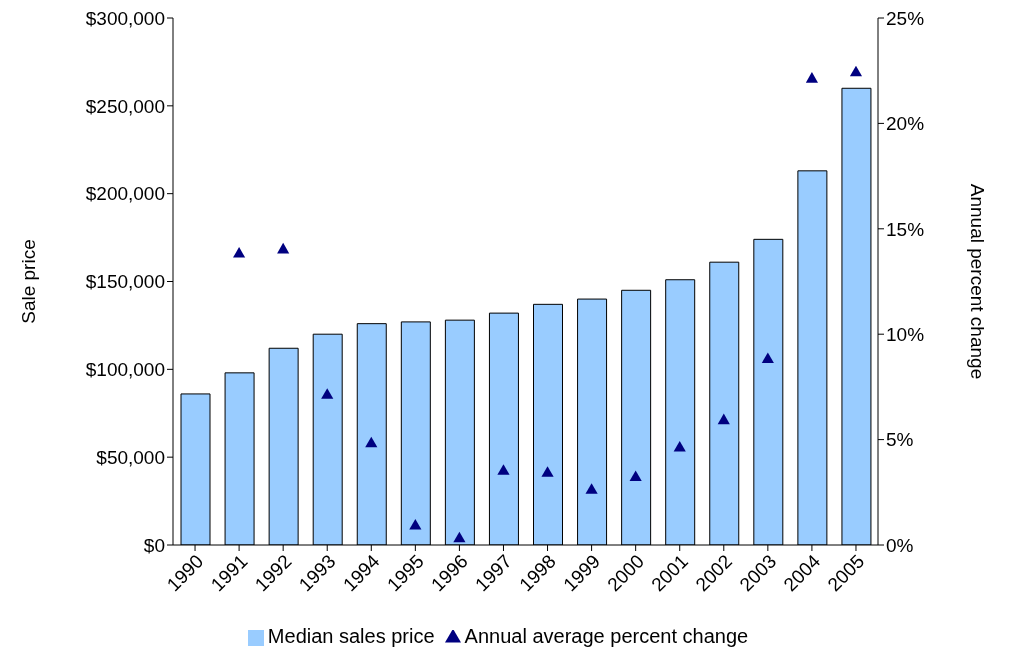 Image resolution: width=1015 pixels, height=665 pixels. Describe the element at coordinates (154, 545) in the screenshot. I see `y-tick-label: $0` at that location.